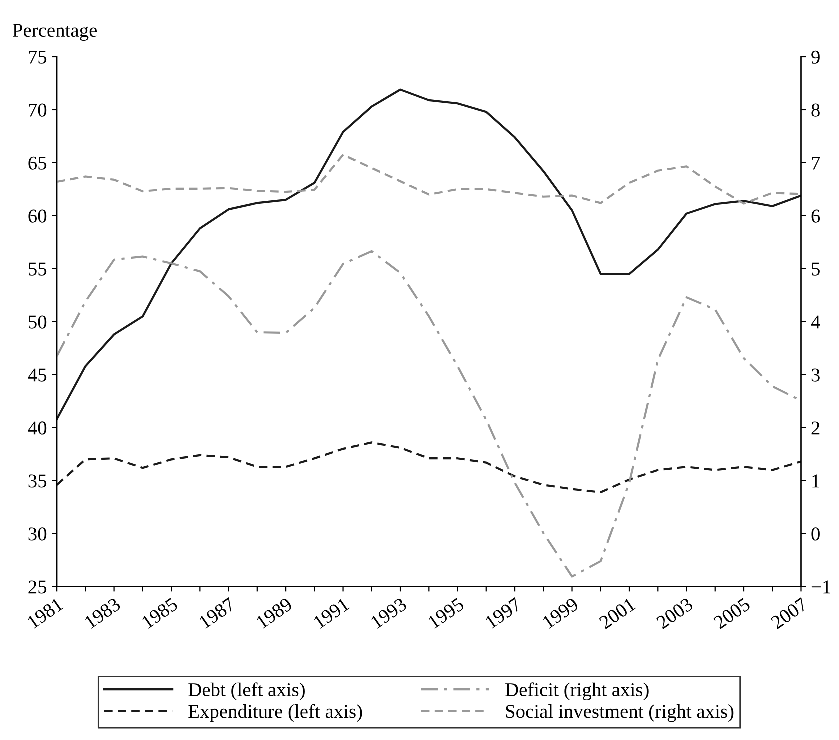  Describe the element at coordinates (37, 163) in the screenshot. I see `y-tick-label: 65` at that location.